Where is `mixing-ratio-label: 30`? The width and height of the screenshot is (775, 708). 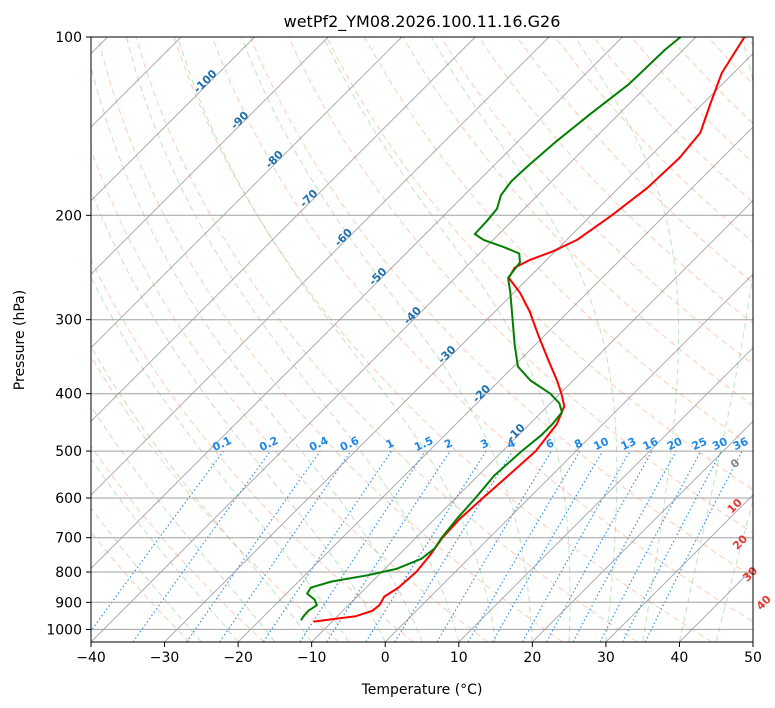 mixing-ratio-label: 30 is located at coordinates (720, 444).